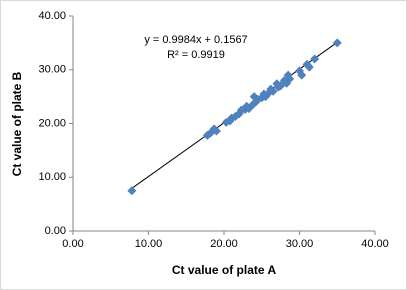 Image resolution: width=407 pixels, height=290 pixels. What do you see at coordinates (375, 244) in the screenshot?
I see `x-tick-label: 40.00` at bounding box center [375, 244].